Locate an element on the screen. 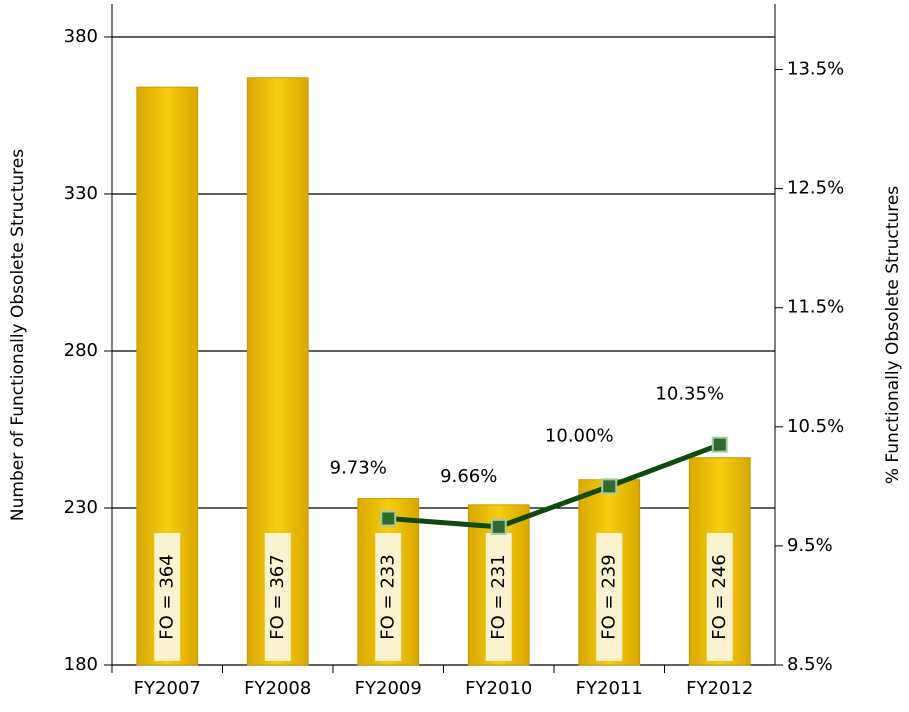 This screenshot has width=909, height=712. x-tick-label: FY2012 is located at coordinates (719, 688).